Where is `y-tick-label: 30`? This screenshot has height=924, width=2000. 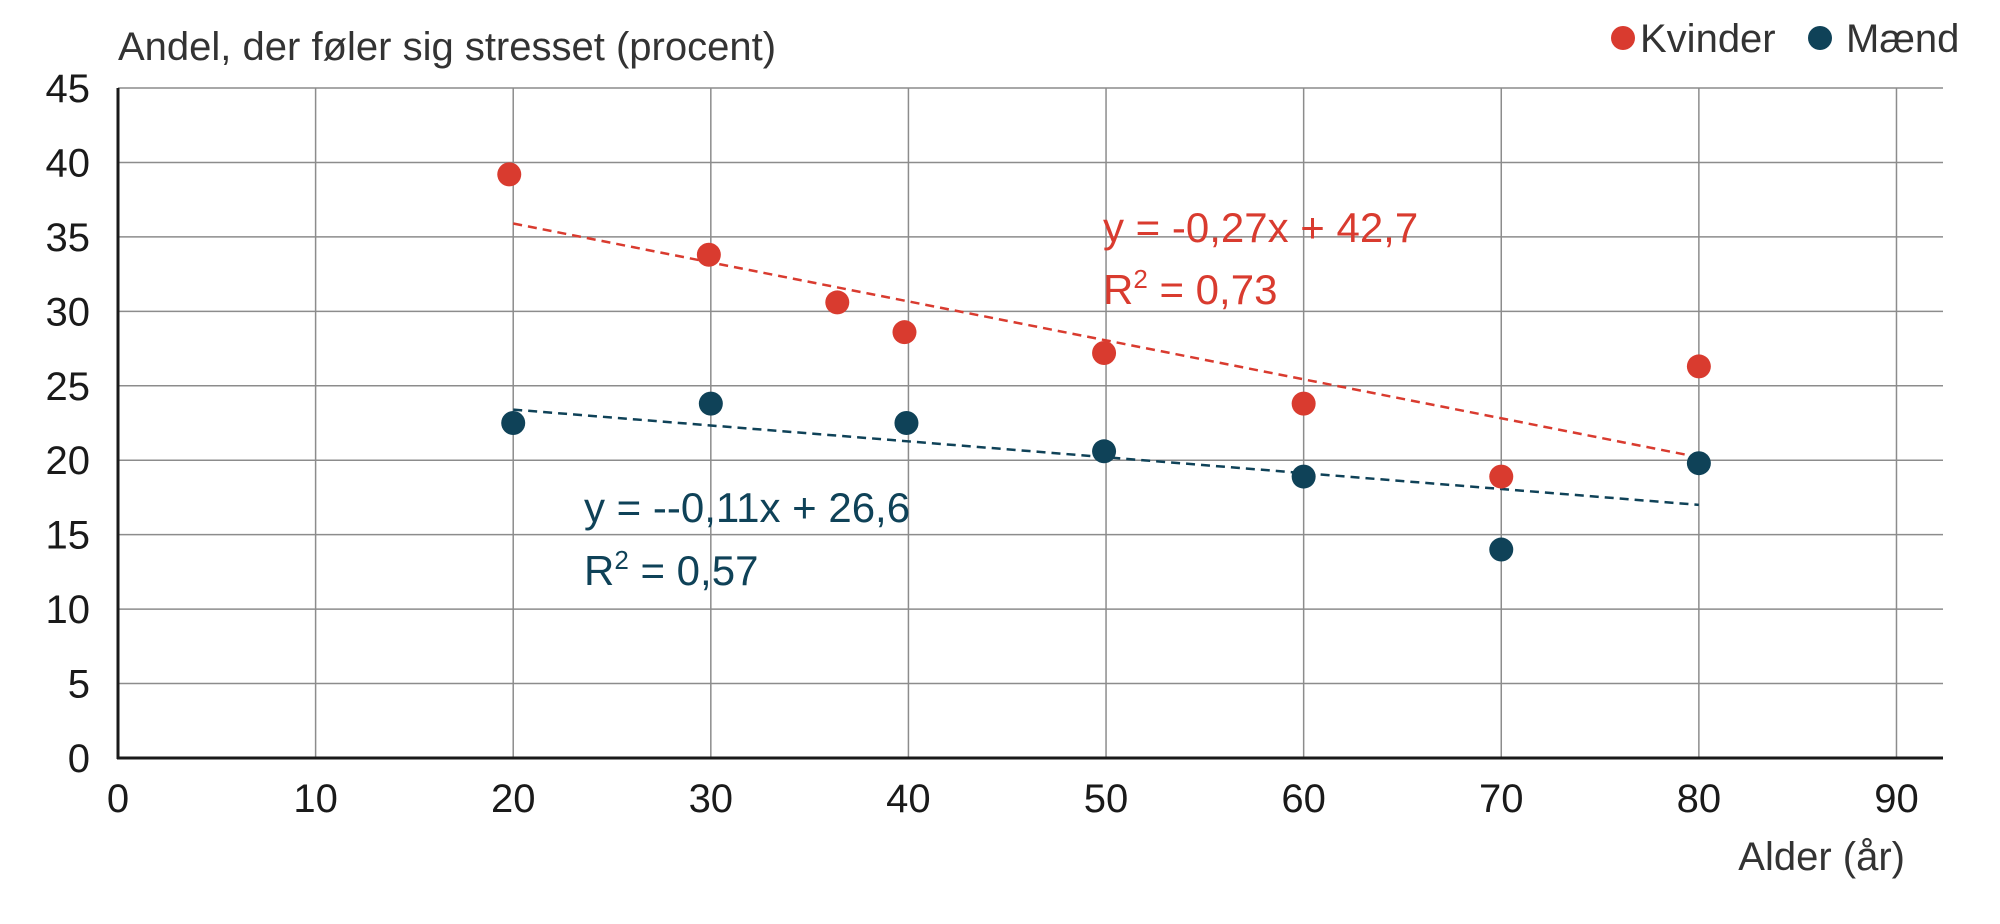 y-tick-label: 30 is located at coordinates (68, 312).